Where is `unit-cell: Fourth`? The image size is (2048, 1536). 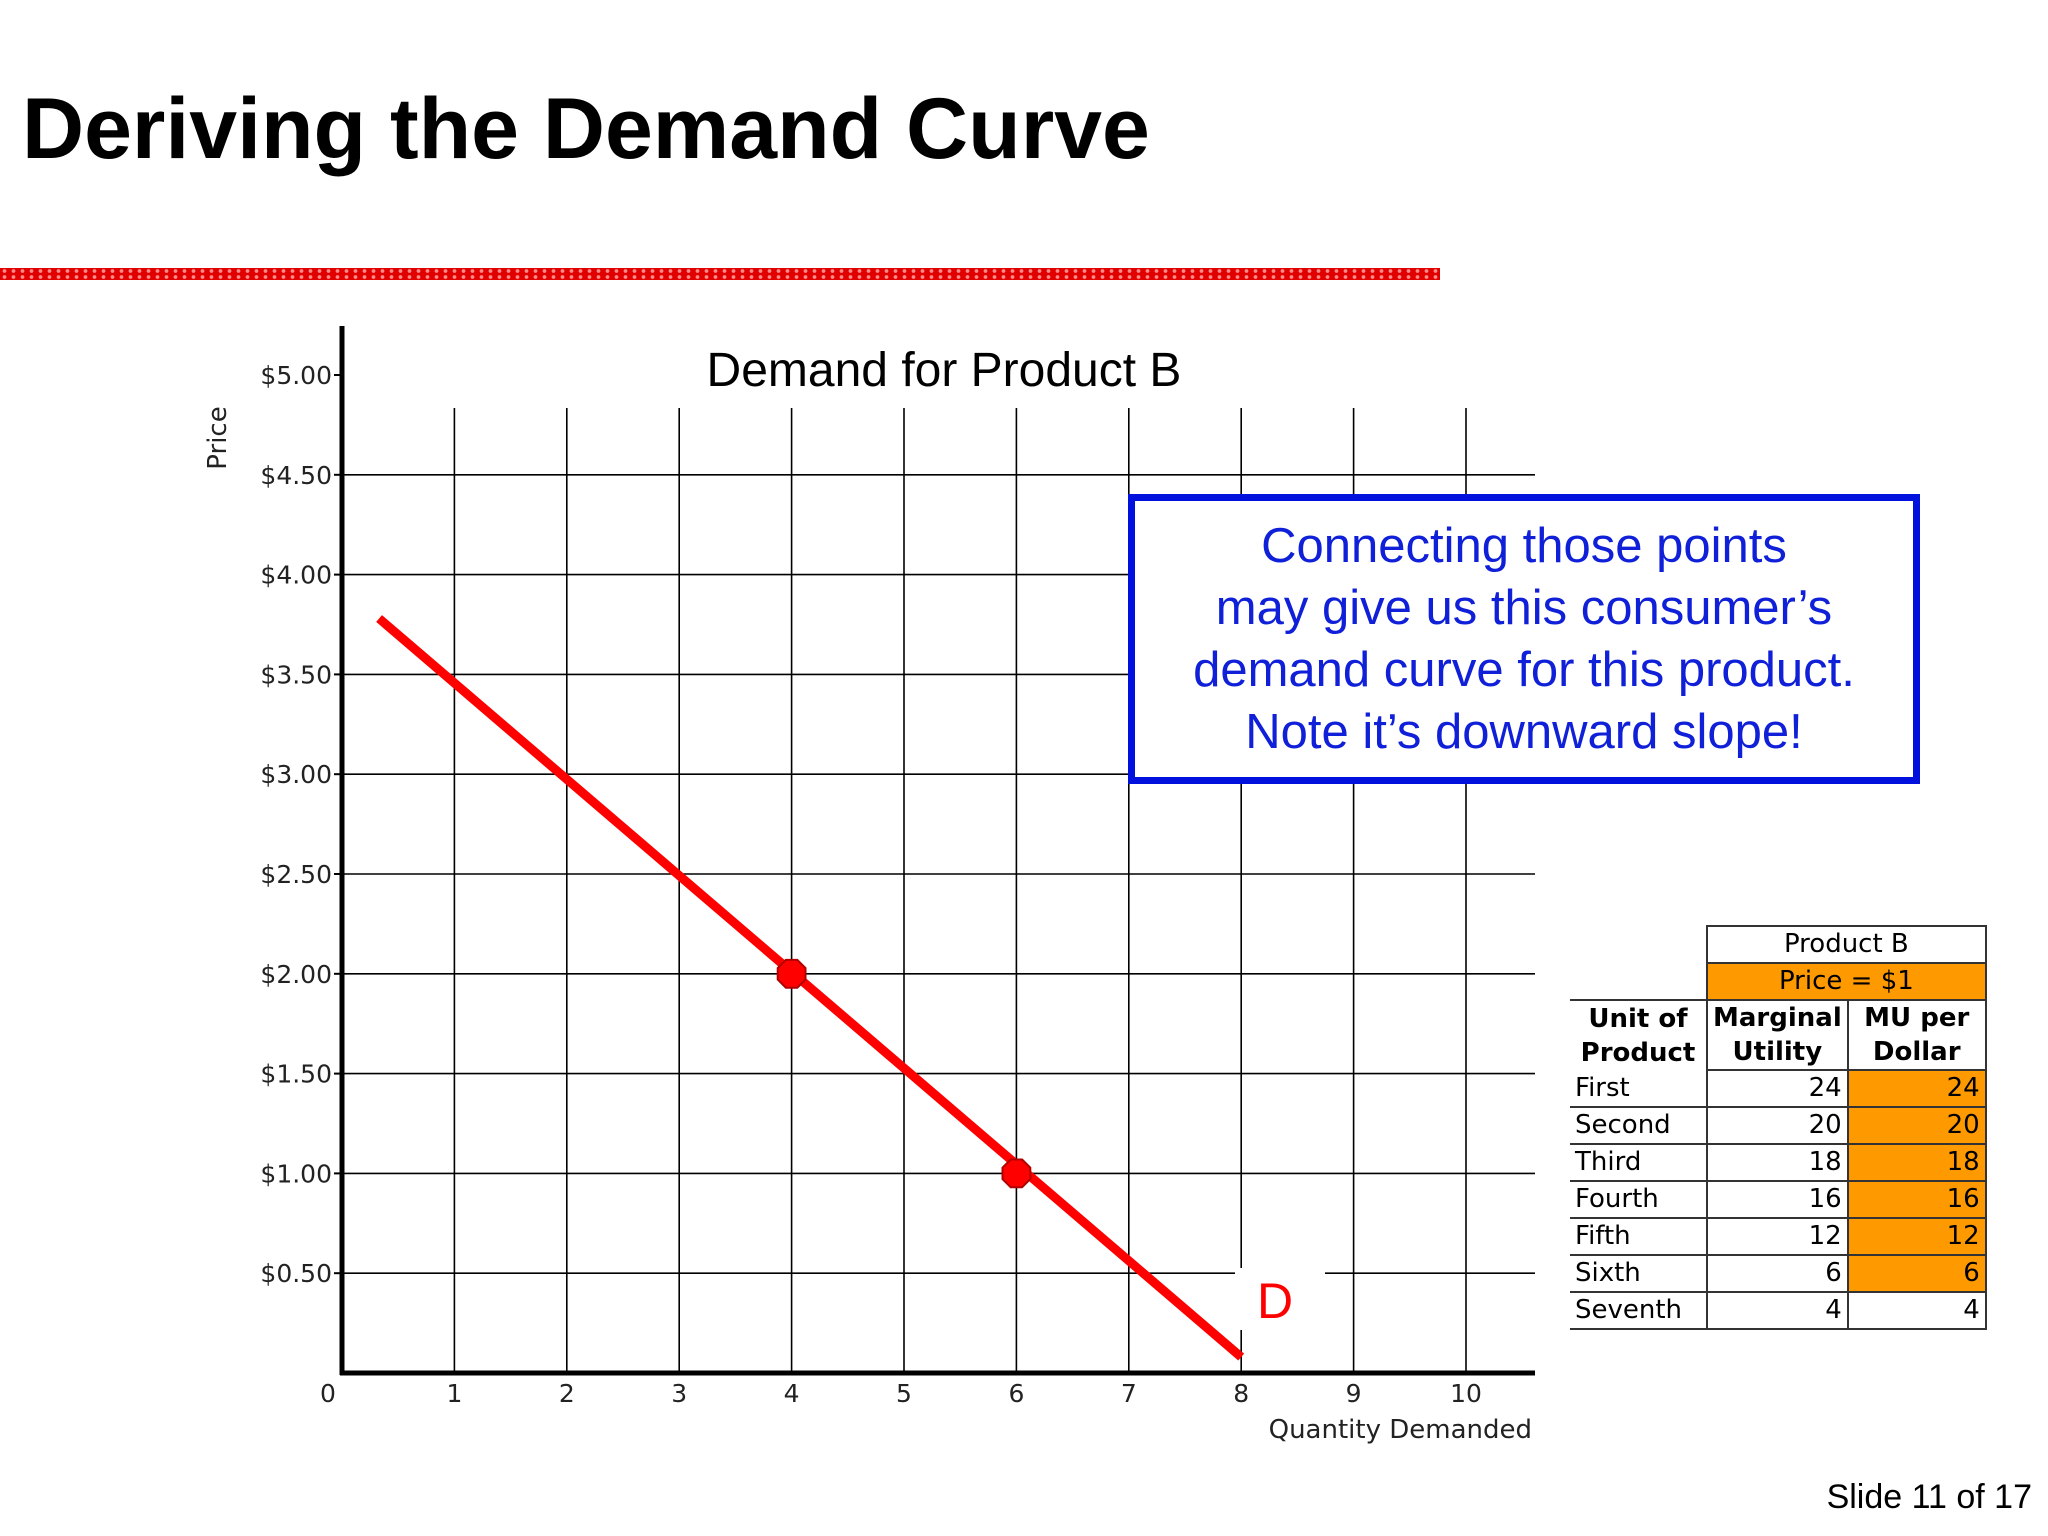
unit-cell: Fourth is located at coordinates (1638, 1200).